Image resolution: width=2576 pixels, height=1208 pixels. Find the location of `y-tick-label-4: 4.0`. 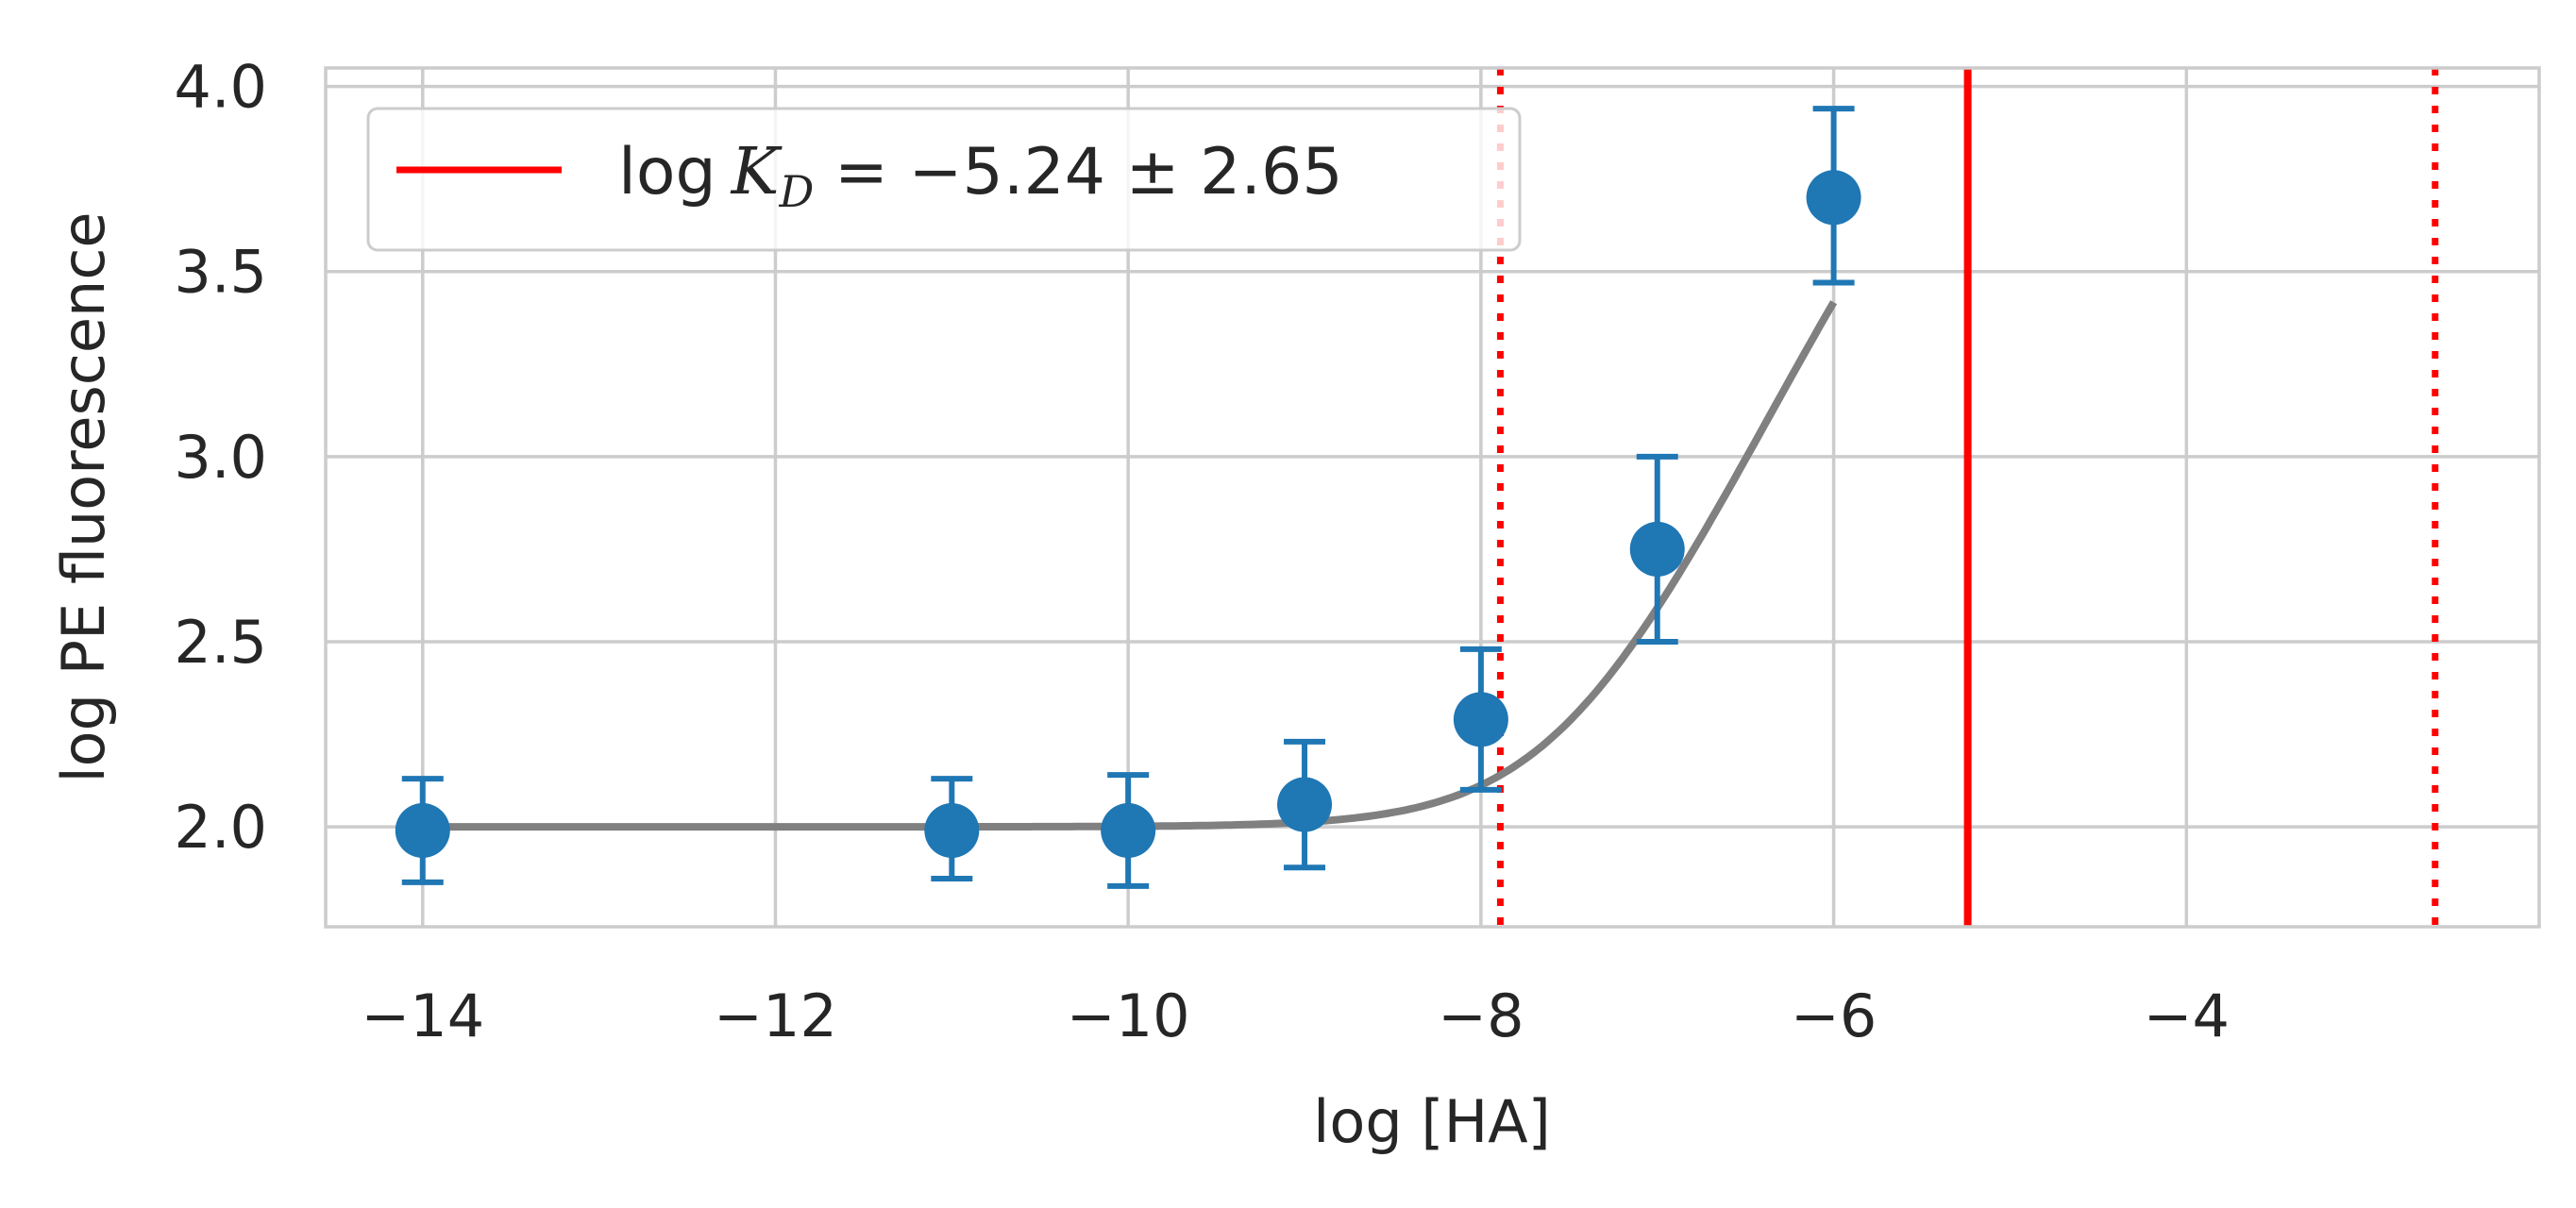

y-tick-label-4: 4.0 is located at coordinates (221, 87).